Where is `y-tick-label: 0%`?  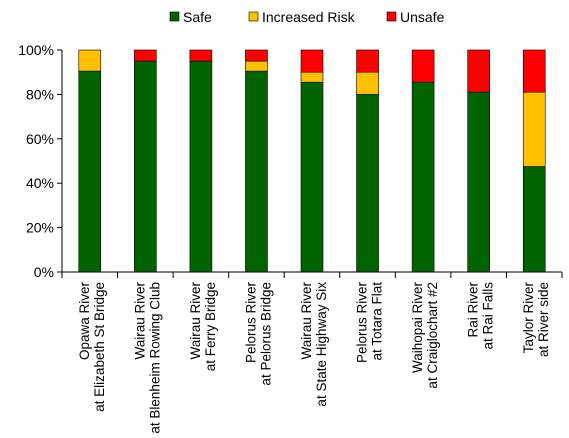
y-tick-label: 0% is located at coordinates (44, 272).